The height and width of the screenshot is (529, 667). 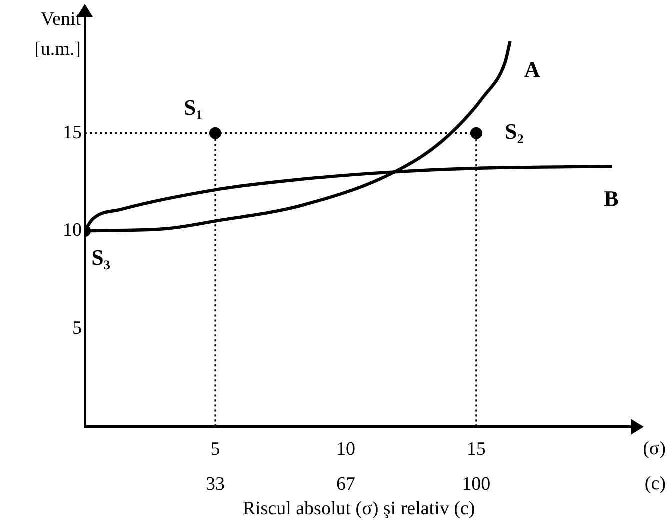 What do you see at coordinates (514, 131) in the screenshot?
I see `annotation: S₂` at bounding box center [514, 131].